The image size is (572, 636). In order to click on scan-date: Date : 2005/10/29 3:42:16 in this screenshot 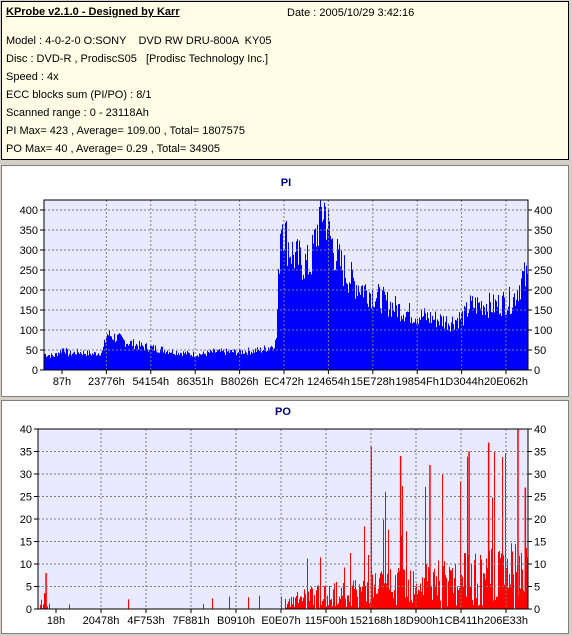, I will do `click(351, 13)`.